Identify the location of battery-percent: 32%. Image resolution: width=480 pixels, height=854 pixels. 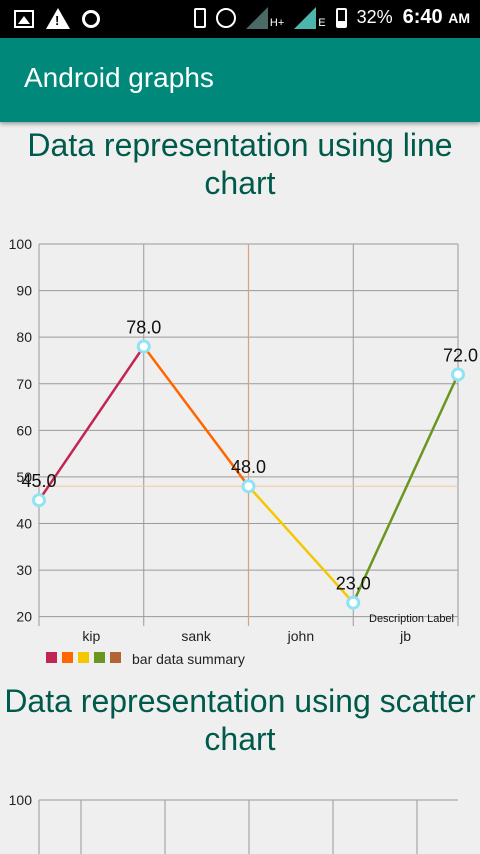
(374, 17).